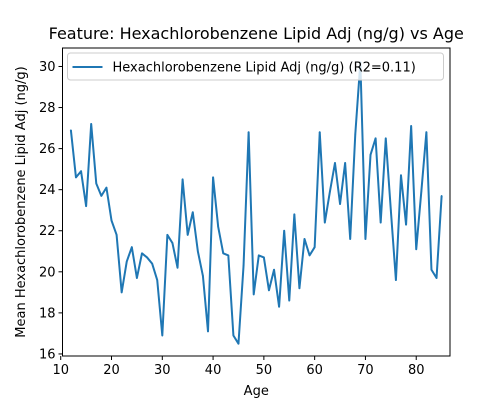  What do you see at coordinates (47, 67) in the screenshot?
I see `y-tick-label: 30` at bounding box center [47, 67].